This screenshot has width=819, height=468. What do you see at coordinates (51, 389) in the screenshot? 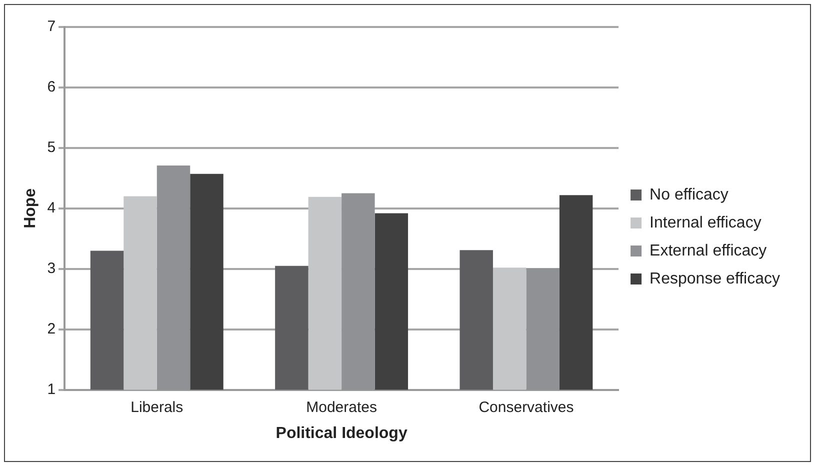
I see `y-tick-label: 1` at bounding box center [51, 389].